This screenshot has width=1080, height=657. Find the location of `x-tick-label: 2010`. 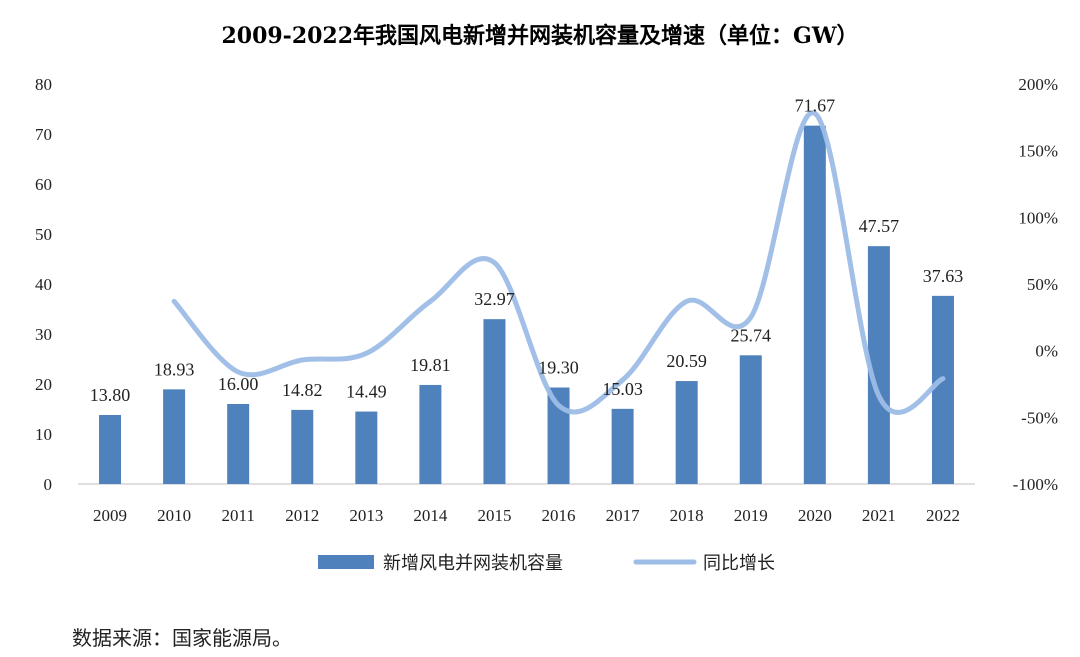

x-tick-label: 2010 is located at coordinates (174, 515).